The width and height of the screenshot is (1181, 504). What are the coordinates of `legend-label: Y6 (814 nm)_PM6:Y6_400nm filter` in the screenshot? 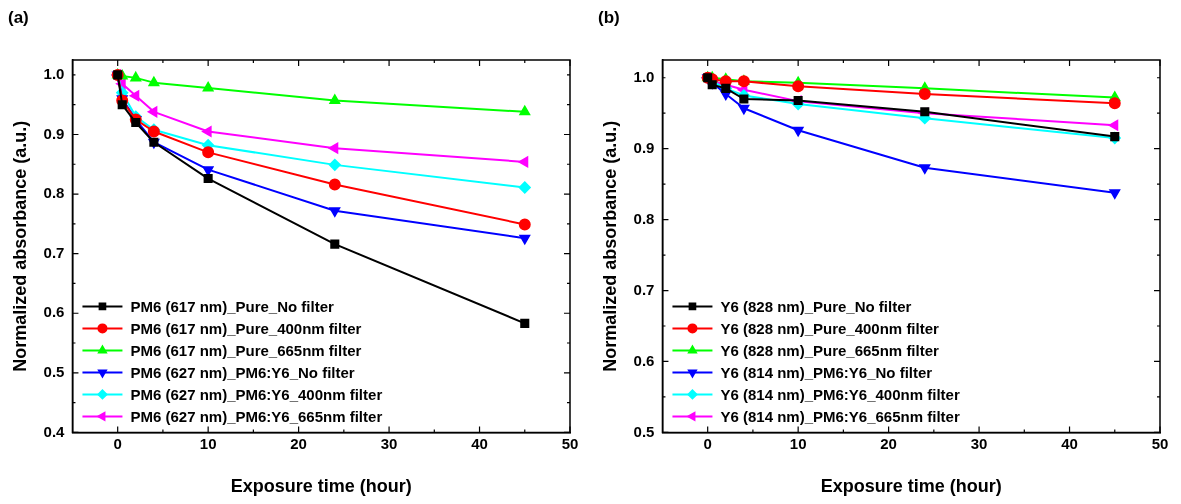 It's located at (840, 394).